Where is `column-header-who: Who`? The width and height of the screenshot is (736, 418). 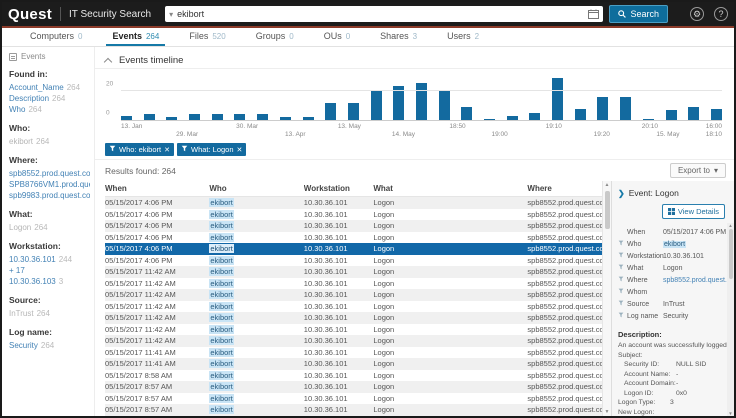
column-header-who: Who is located at coordinates (218, 188).